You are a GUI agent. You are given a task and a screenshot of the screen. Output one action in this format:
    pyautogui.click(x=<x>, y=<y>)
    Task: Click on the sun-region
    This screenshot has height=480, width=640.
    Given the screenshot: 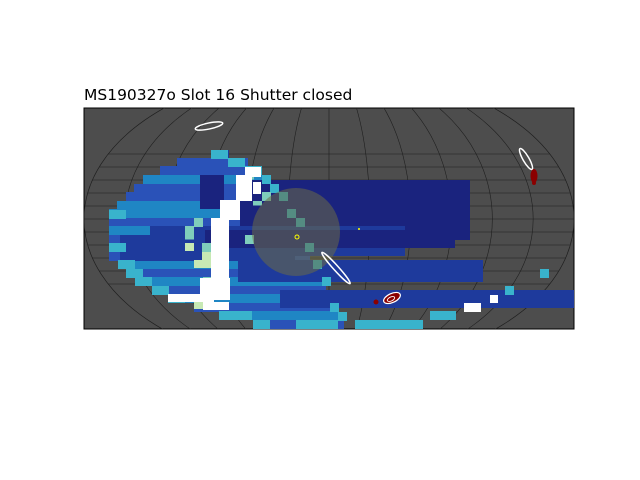 What is the action you would take?
    pyautogui.click(x=296, y=232)
    